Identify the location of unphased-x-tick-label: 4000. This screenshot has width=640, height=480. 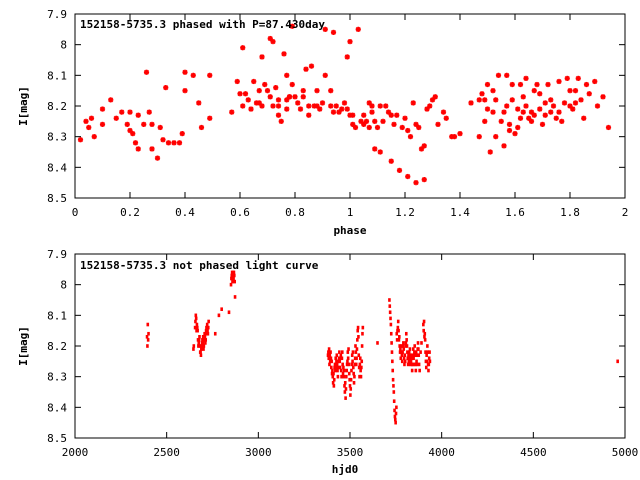
(441, 452).